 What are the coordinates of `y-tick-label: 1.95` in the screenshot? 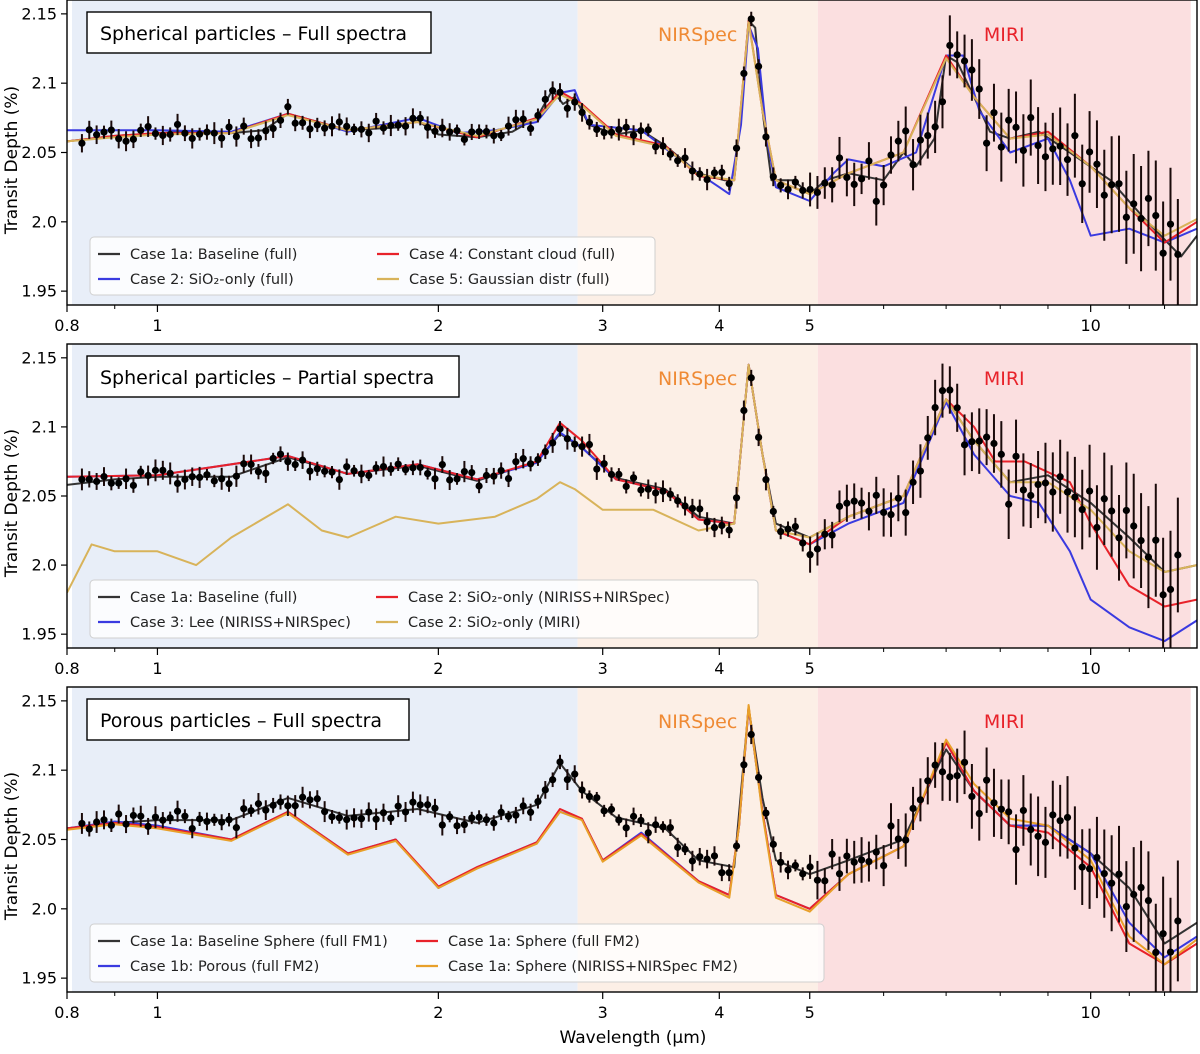 It's located at (39, 634).